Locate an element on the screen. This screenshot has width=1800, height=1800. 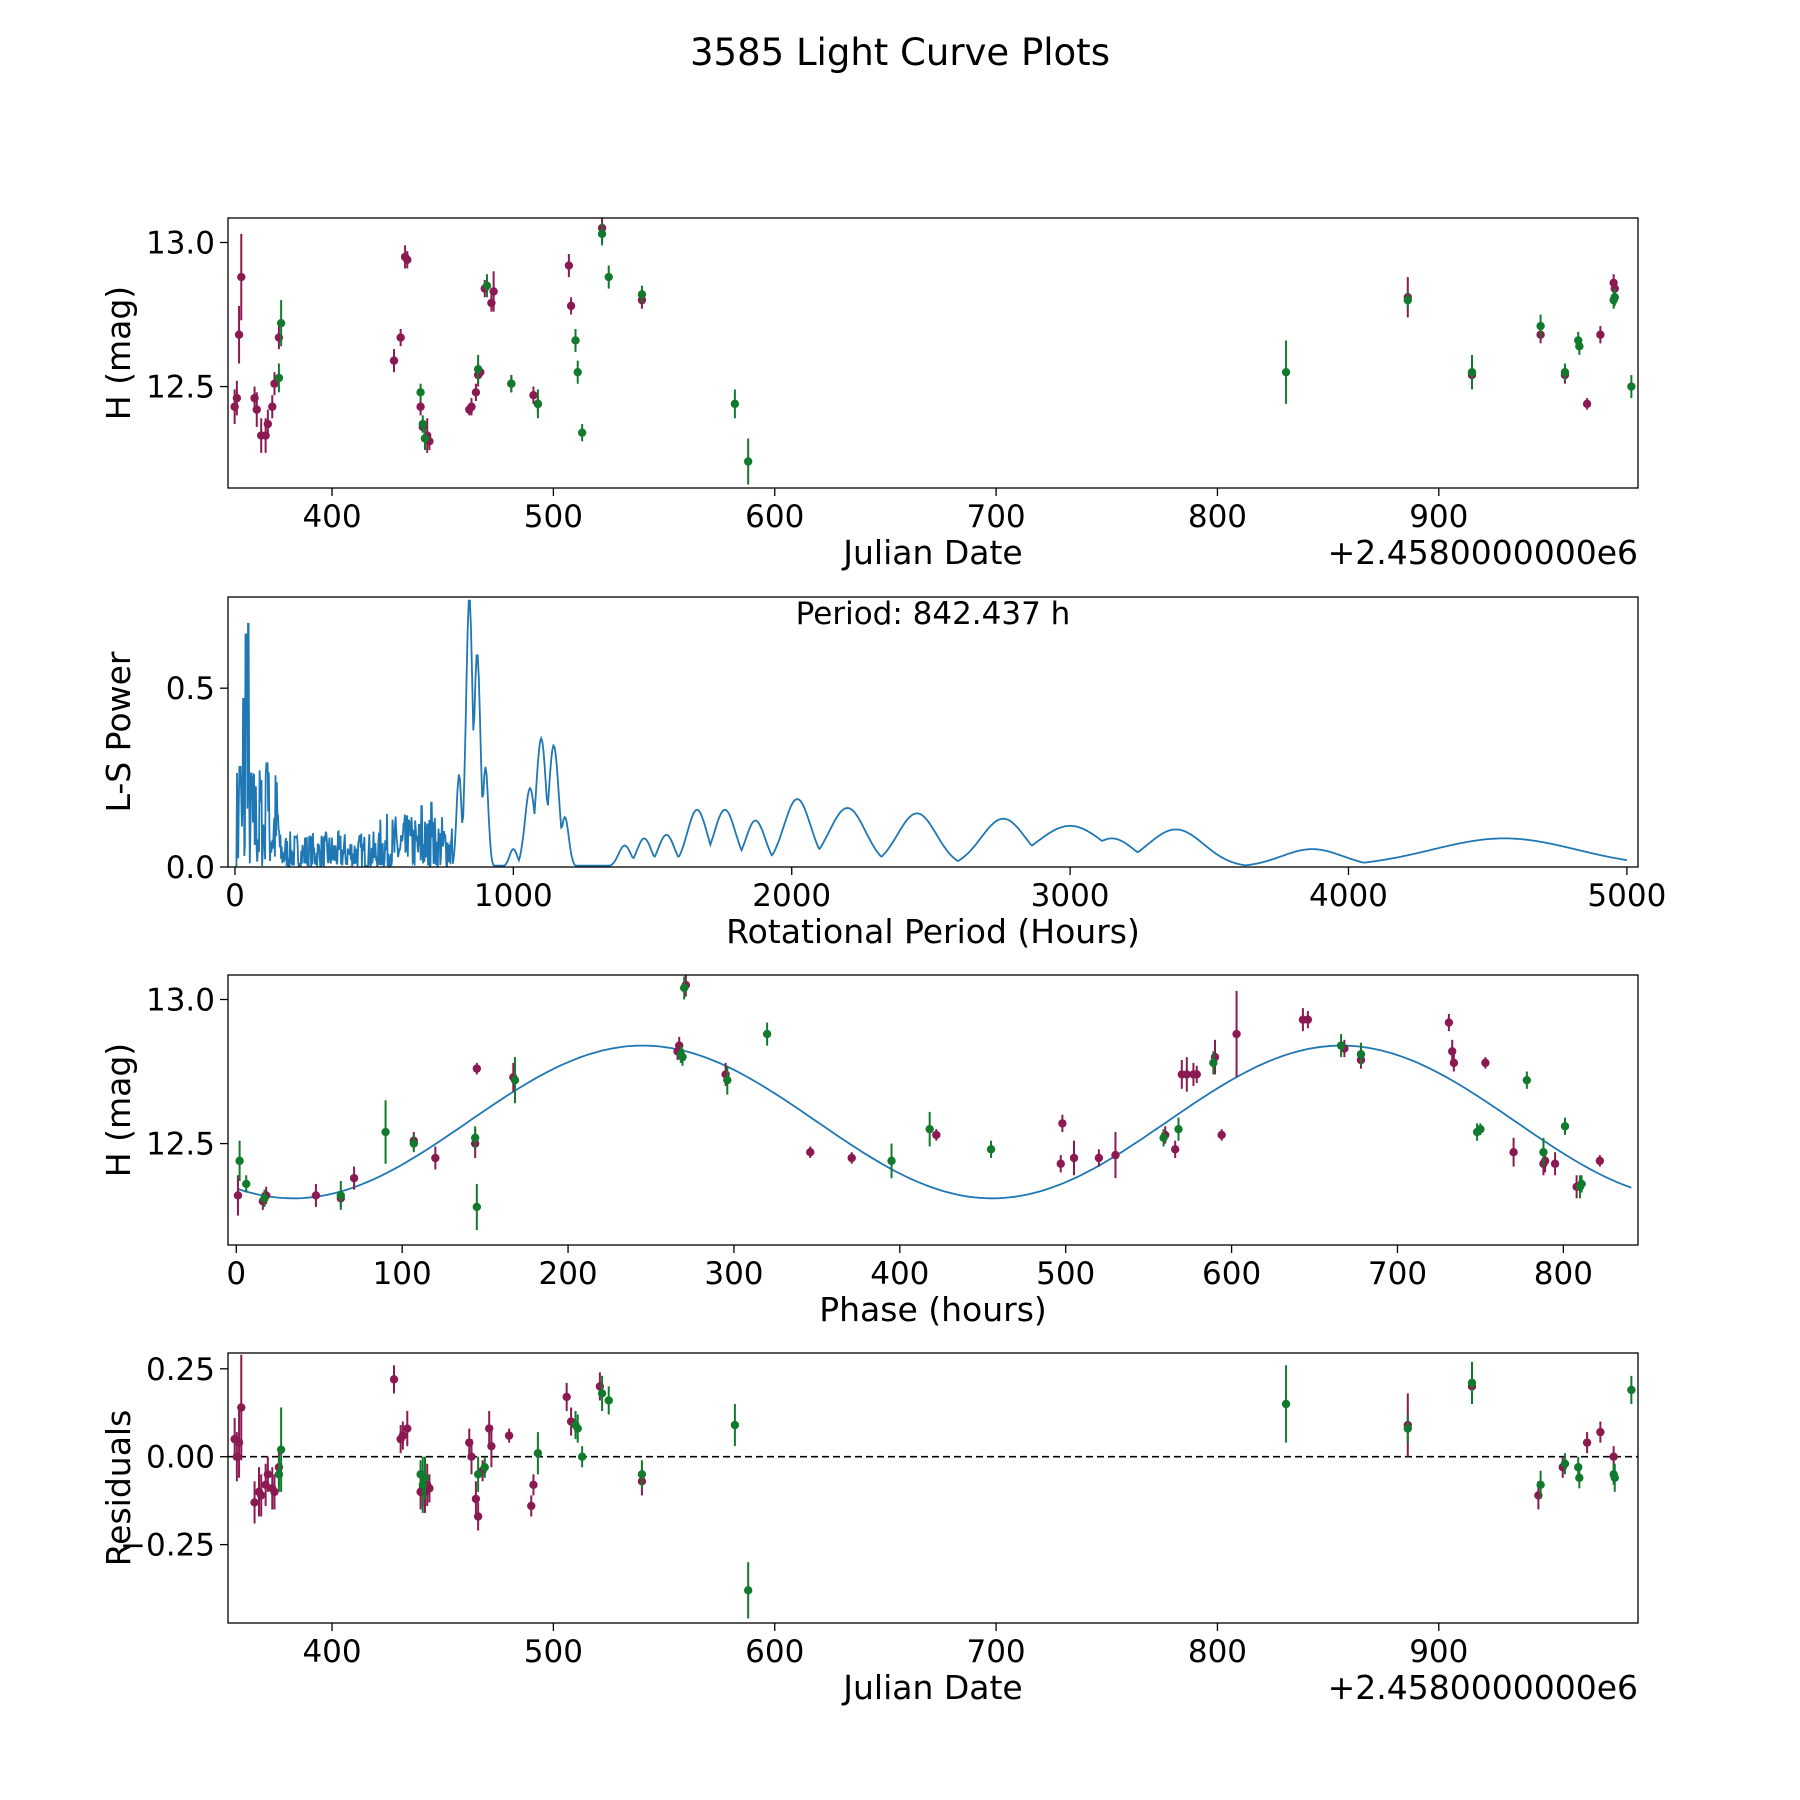
x-tick-label: 3000 is located at coordinates (1070, 896).